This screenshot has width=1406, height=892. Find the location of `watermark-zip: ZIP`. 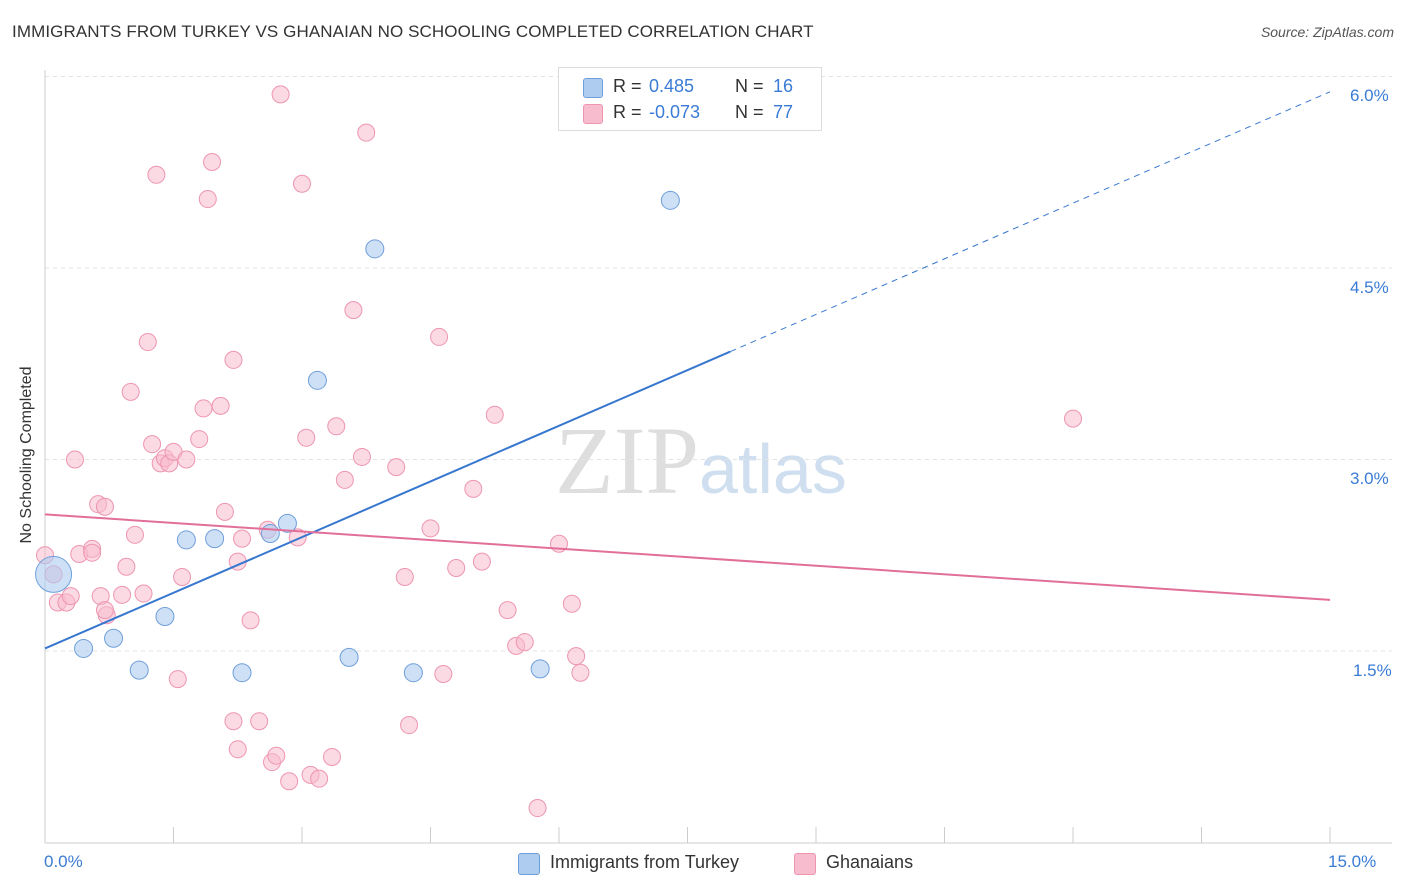

watermark-zip: ZIP is located at coordinates (627, 460).